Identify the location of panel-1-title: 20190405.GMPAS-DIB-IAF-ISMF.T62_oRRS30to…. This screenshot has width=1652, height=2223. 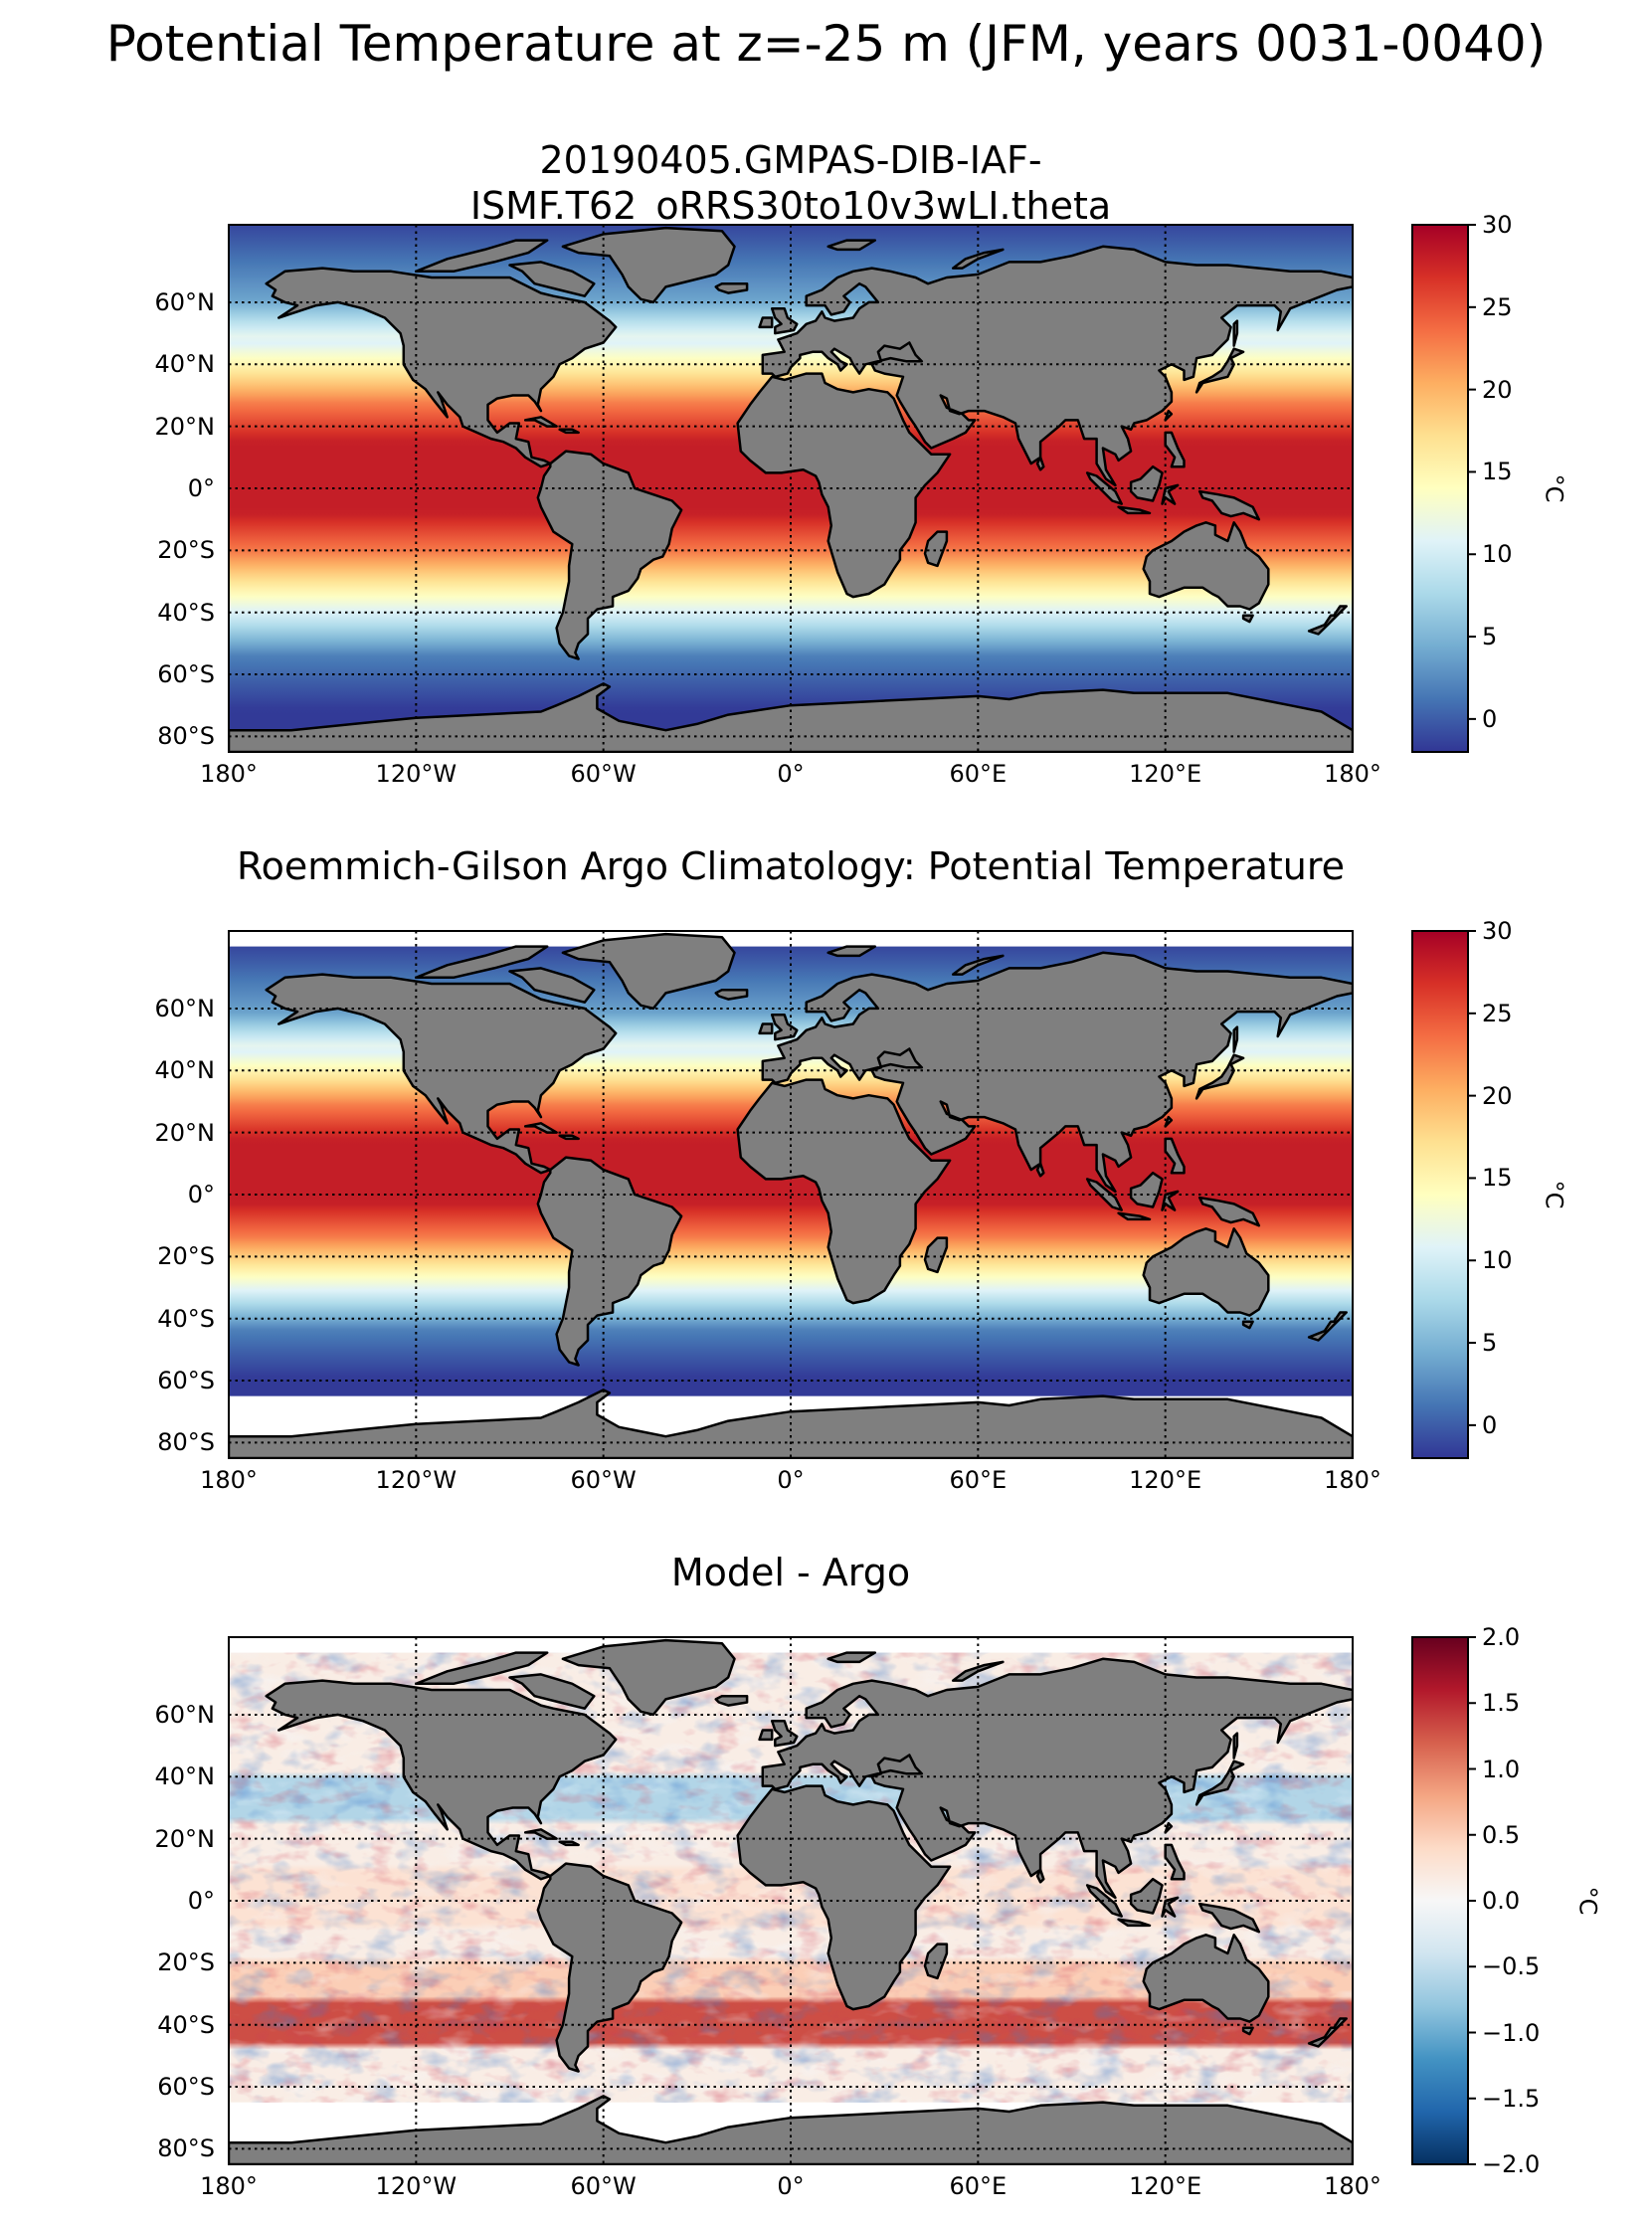
(790, 183).